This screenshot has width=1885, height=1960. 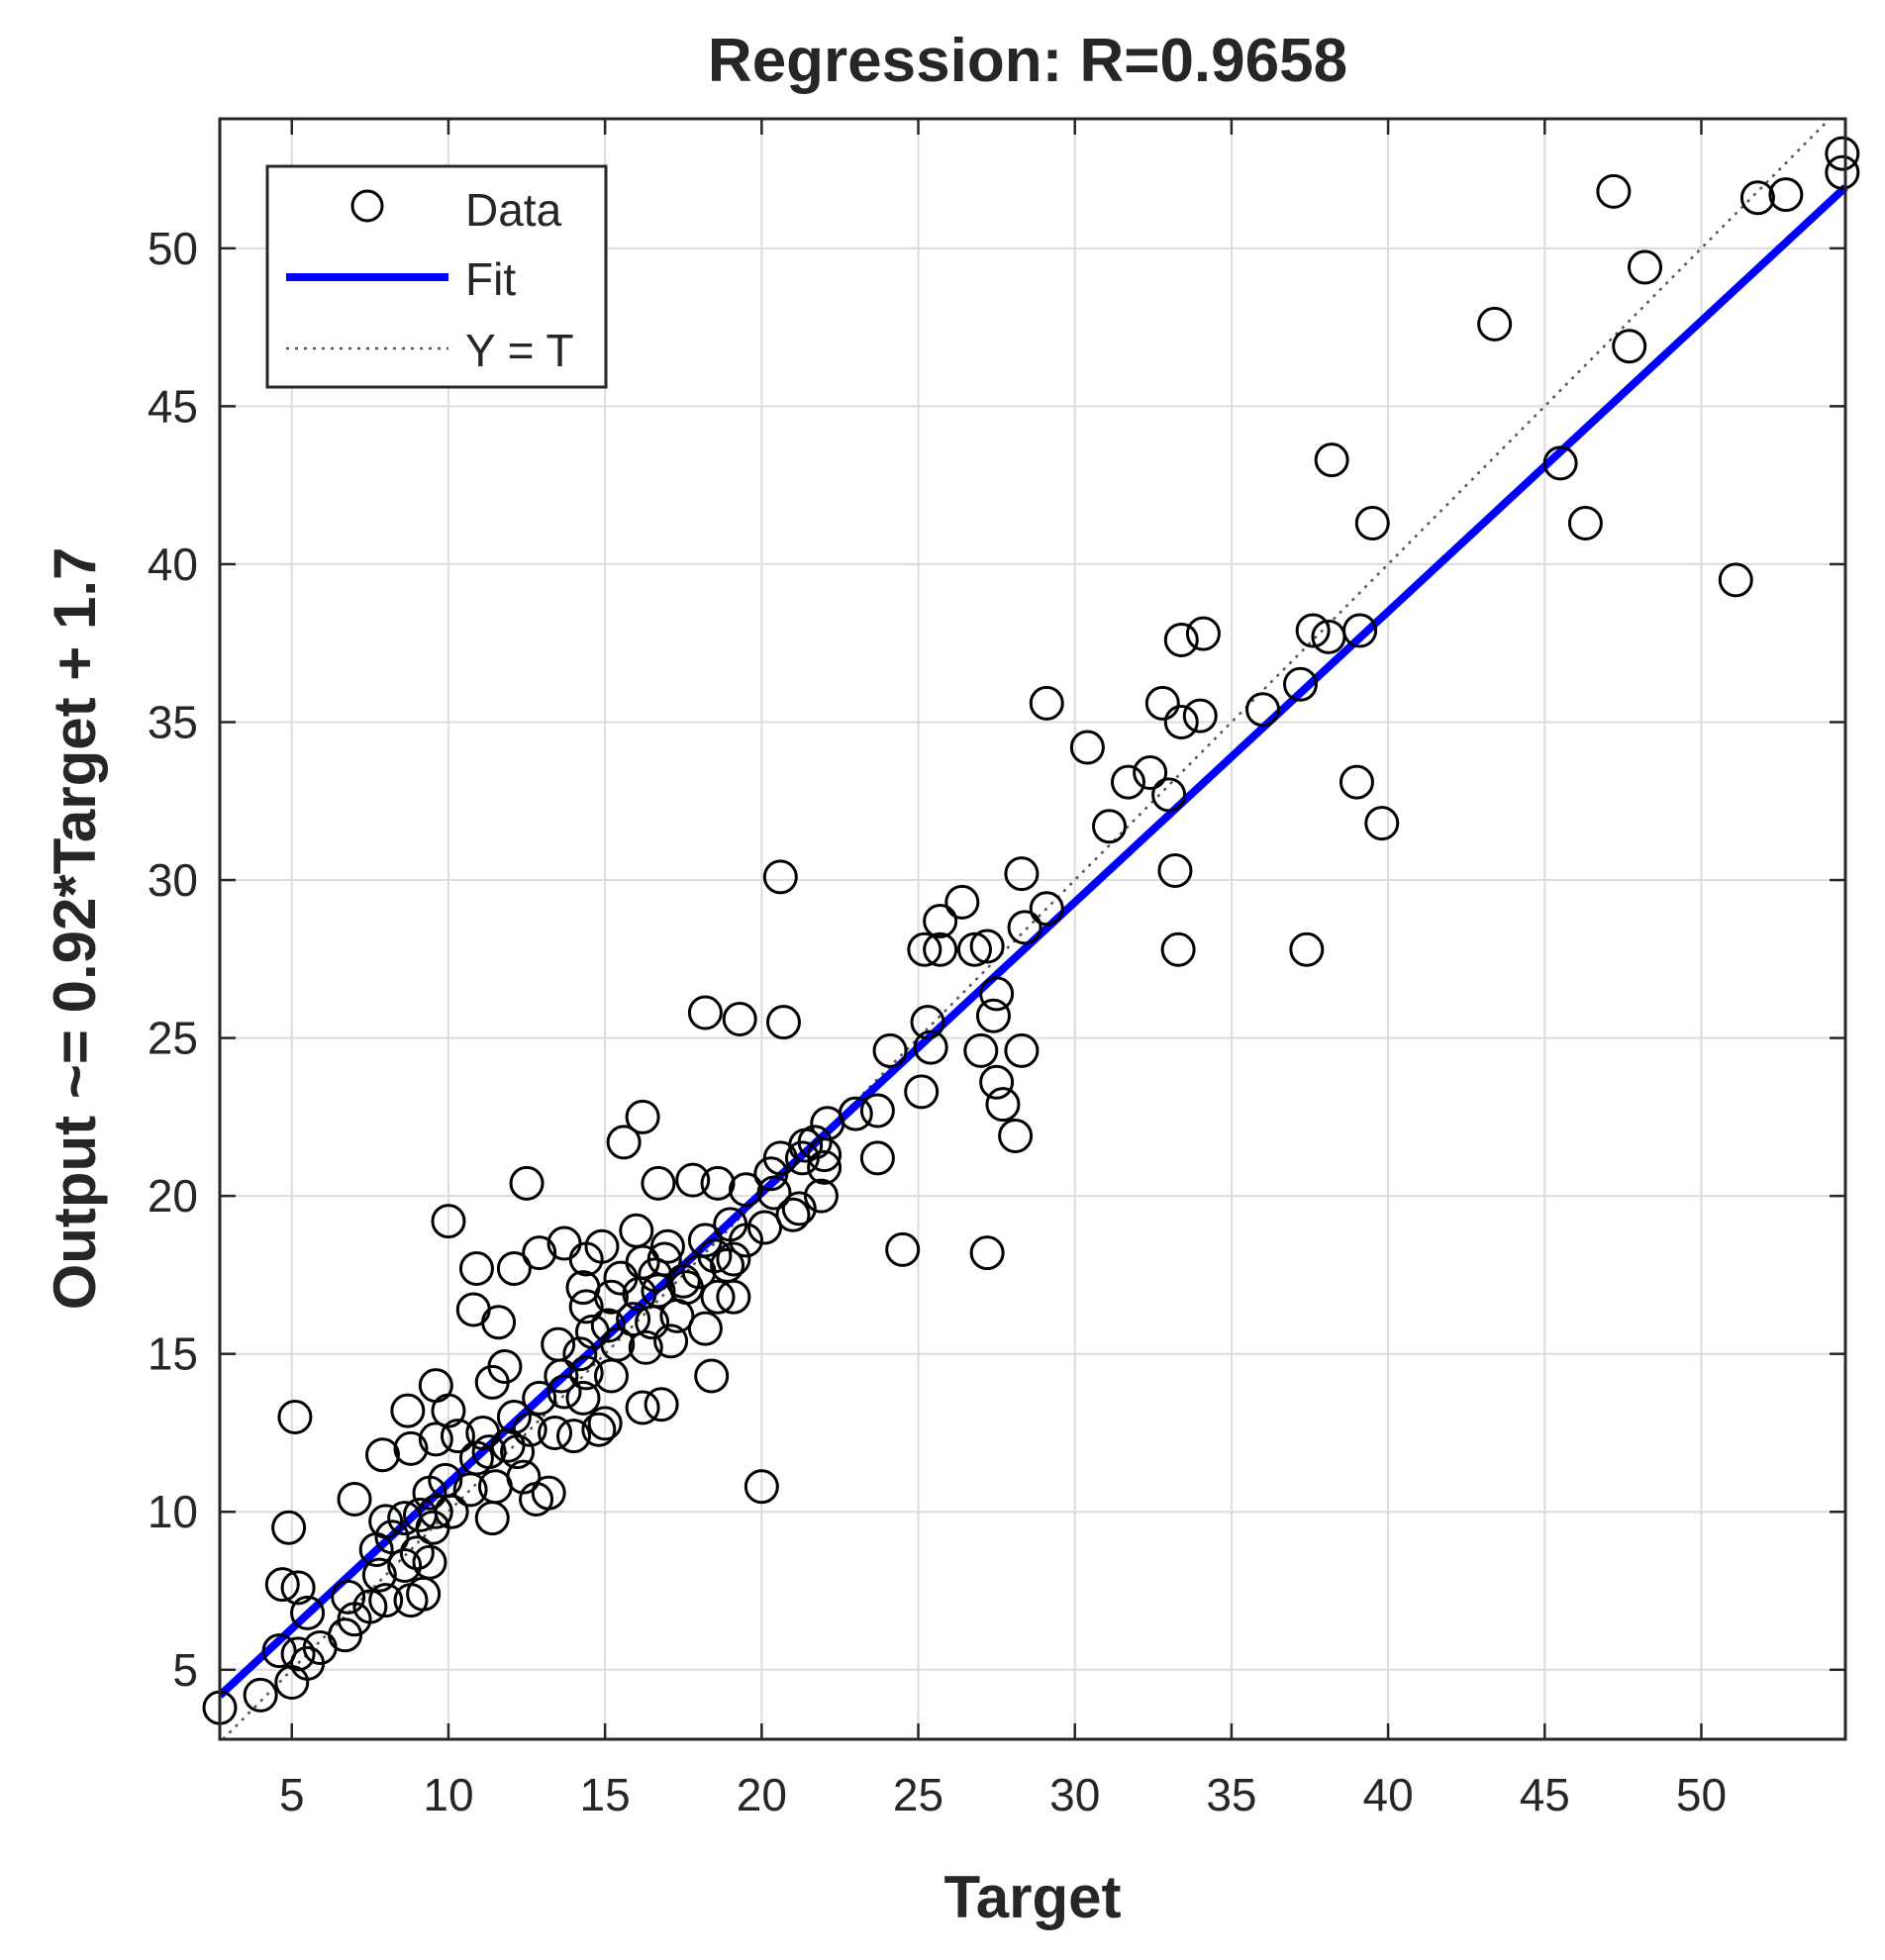 What do you see at coordinates (1545, 1794) in the screenshot?
I see `x-tick-label: 45` at bounding box center [1545, 1794].